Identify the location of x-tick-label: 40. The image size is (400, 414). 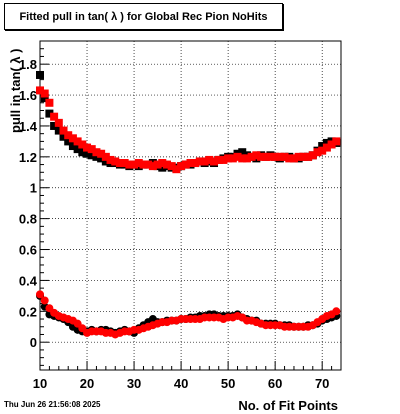
(181, 383).